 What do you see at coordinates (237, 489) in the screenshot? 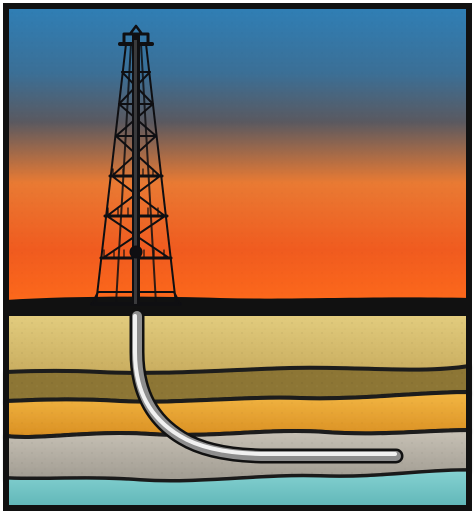
I see `ground-layer-teal` at bounding box center [237, 489].